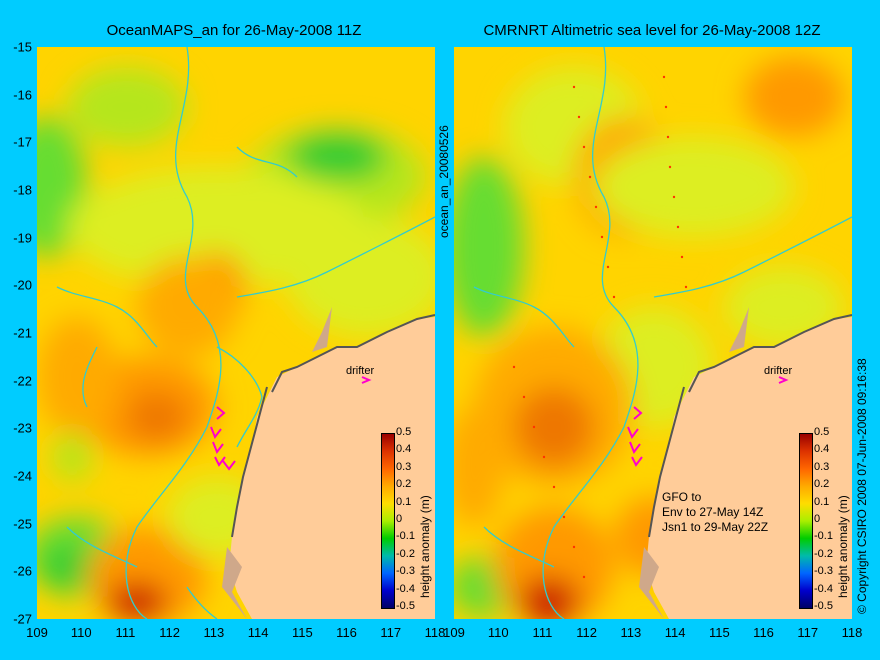 The image size is (880, 660). Describe the element at coordinates (22, 476) in the screenshot. I see `y-tick-label: -24` at that location.